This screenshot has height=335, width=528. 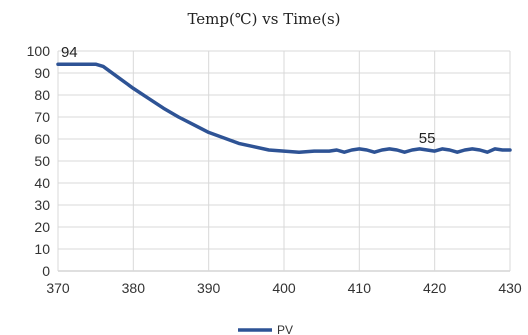 I want to click on y-tick-label: 100, so click(x=39, y=51).